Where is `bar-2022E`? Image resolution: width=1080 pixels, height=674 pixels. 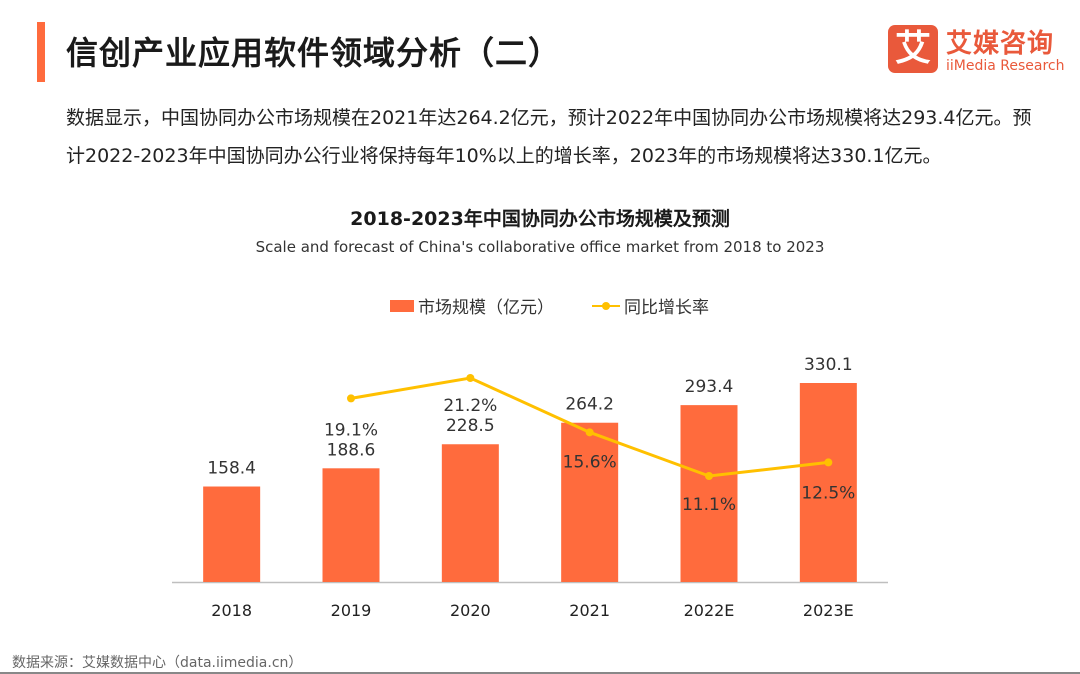
bar-2022E is located at coordinates (709, 493).